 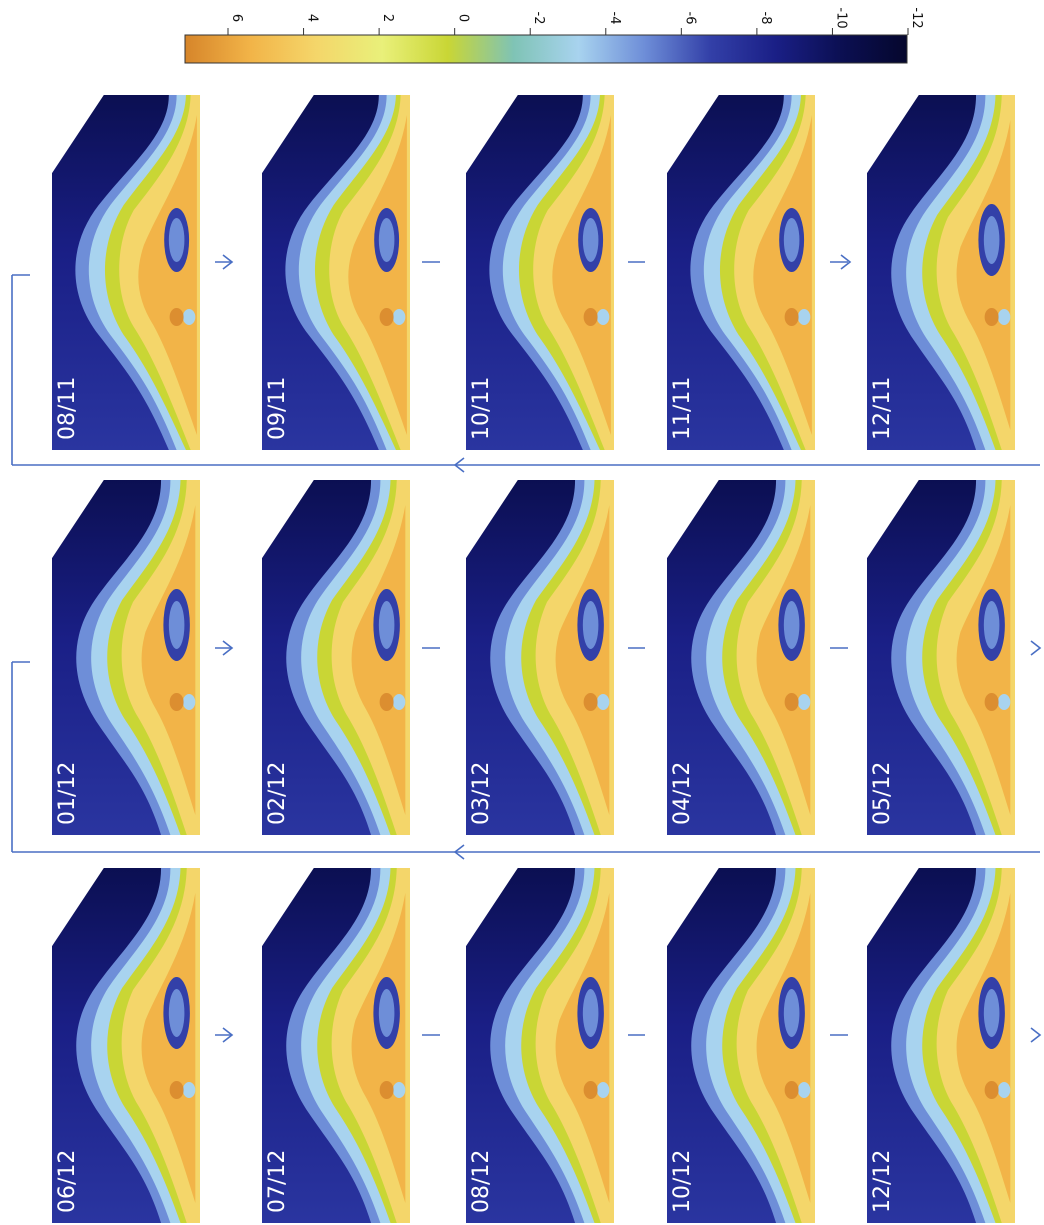 I want to click on panel-08-12: 08/12, so click(x=540, y=1045).